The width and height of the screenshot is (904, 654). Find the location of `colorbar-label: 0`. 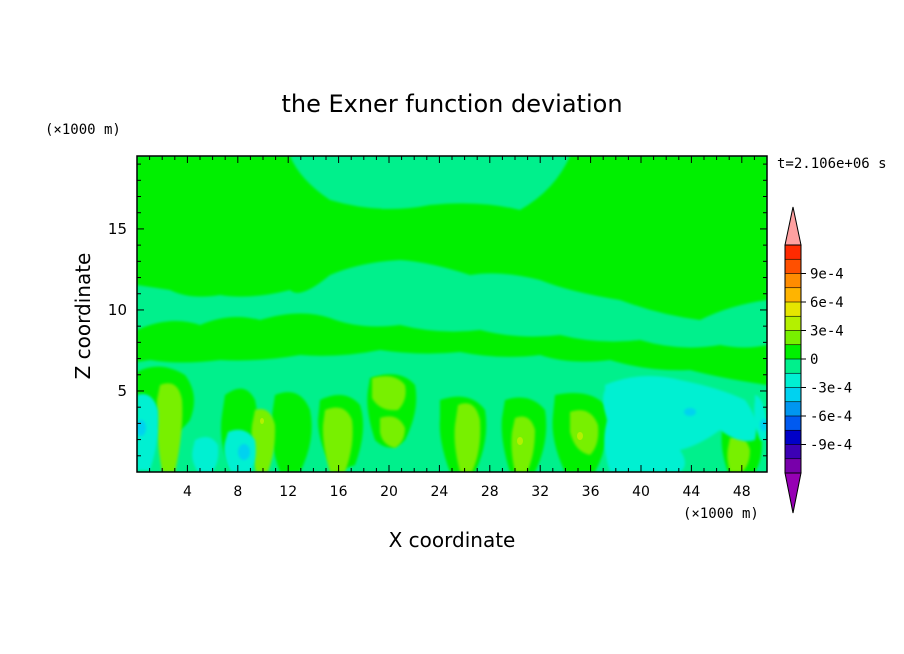

colorbar-label: 0 is located at coordinates (814, 360).